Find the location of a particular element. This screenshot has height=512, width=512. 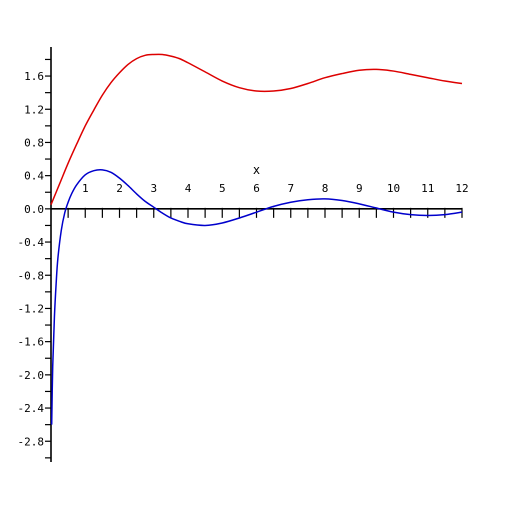

x-tick-label: 9 is located at coordinates (359, 188).